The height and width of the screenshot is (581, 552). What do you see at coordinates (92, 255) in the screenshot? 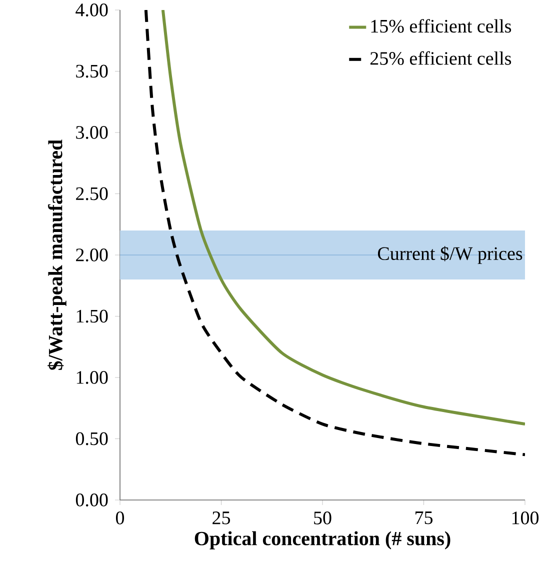
I see `y-tick-label: 2.00` at bounding box center [92, 255].